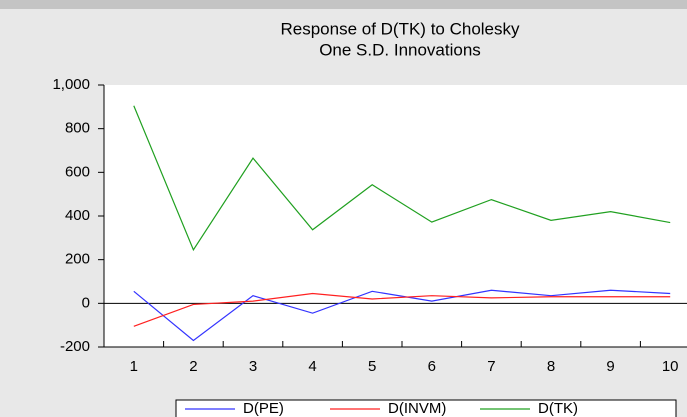  Describe the element at coordinates (86, 302) in the screenshot. I see `y-tick-label: 0` at that location.